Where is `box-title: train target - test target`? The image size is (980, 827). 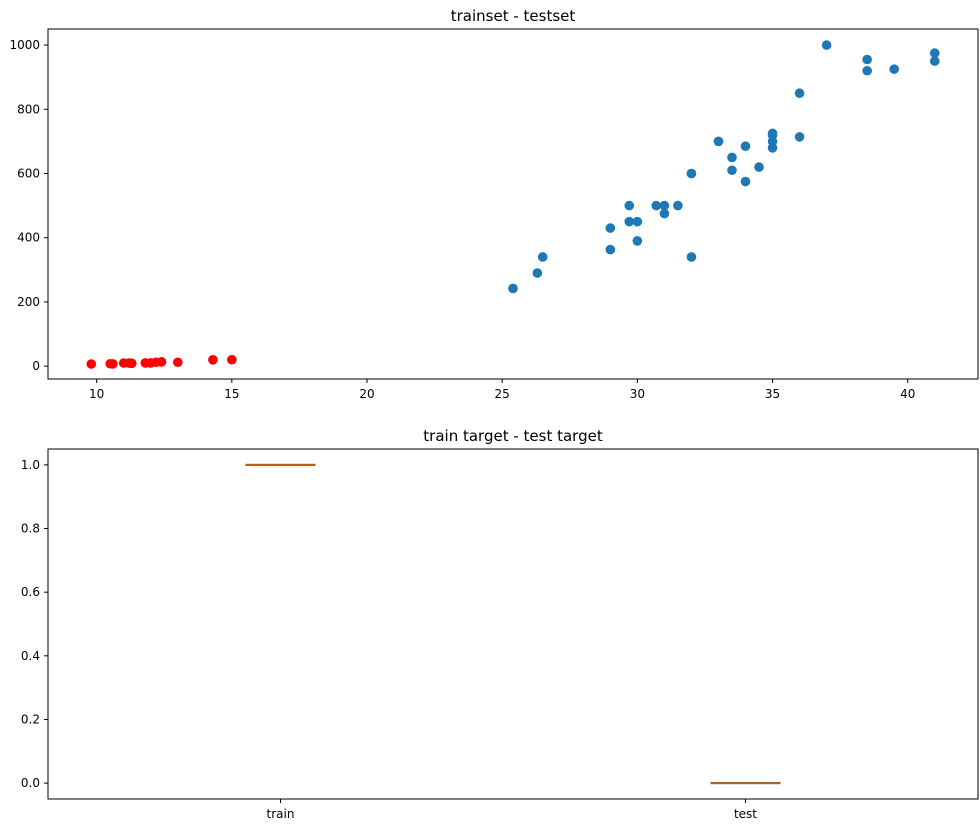
box-title: train target - test target is located at coordinates (513, 436).